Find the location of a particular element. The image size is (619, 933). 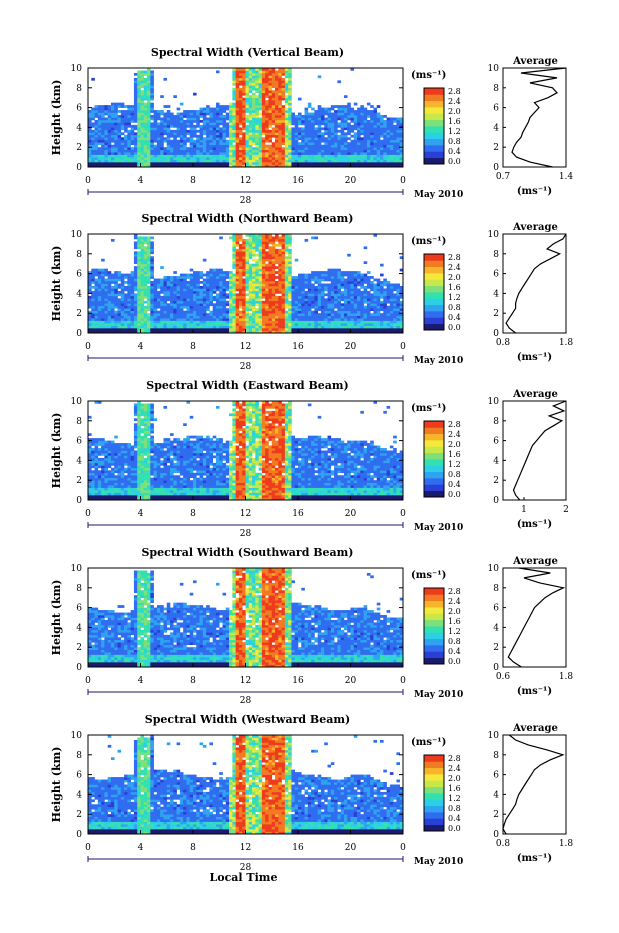

x-tick-label: 12 is located at coordinates (245, 181).